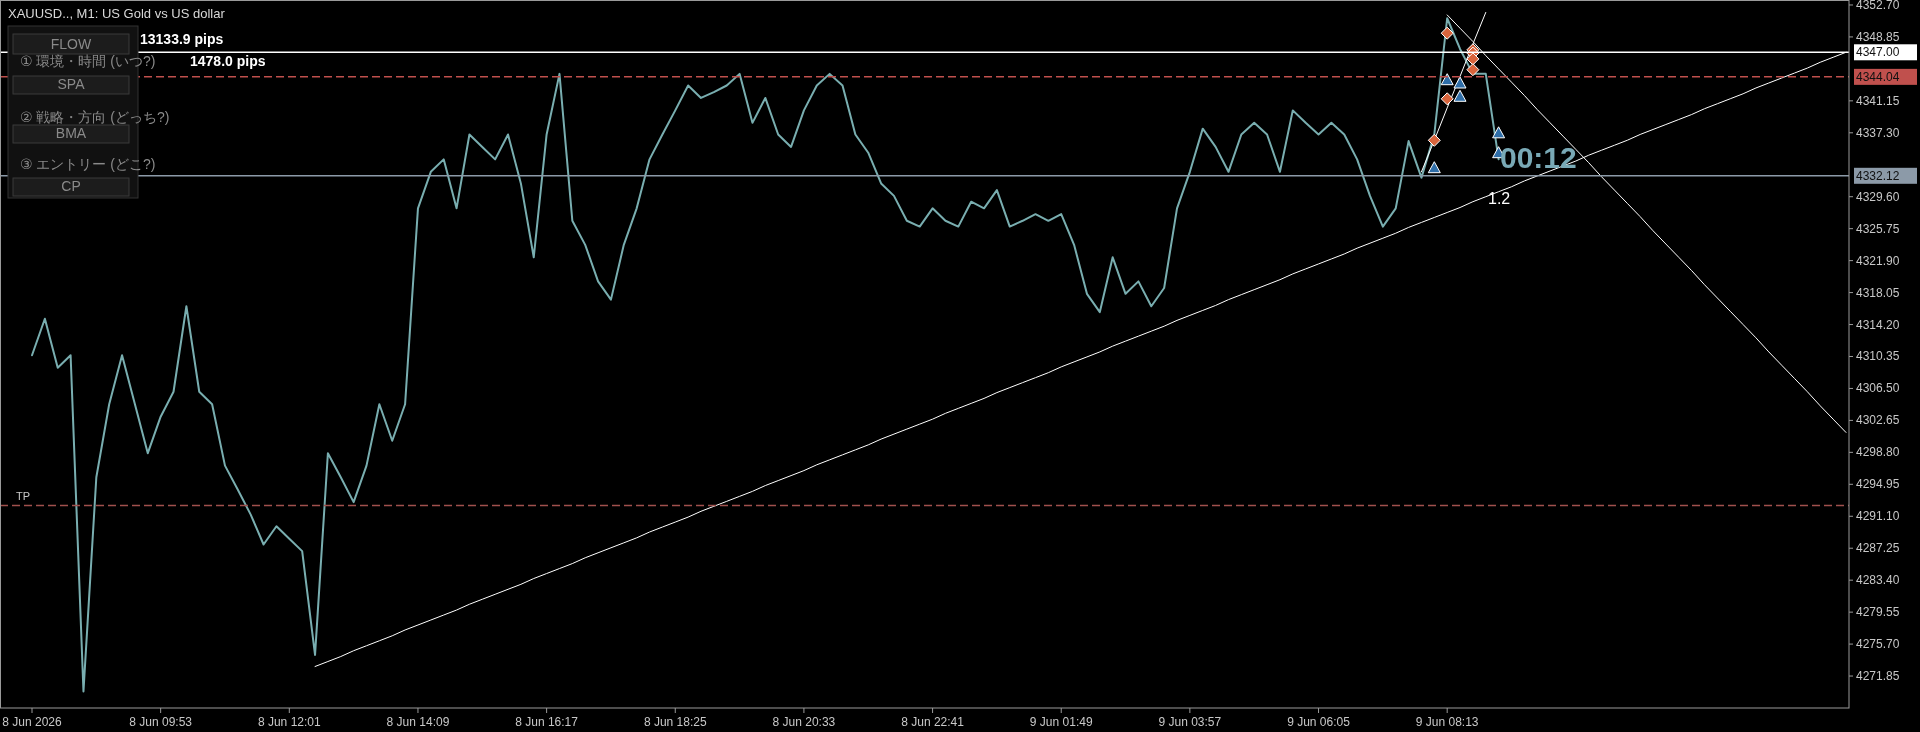  Describe the element at coordinates (95, 117) in the screenshot. I see `annotation: ② 戦略・方向 (どっち?)` at that location.